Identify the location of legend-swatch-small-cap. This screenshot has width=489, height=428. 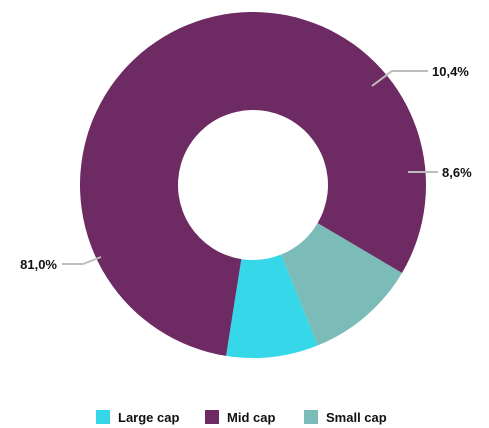
(311, 417).